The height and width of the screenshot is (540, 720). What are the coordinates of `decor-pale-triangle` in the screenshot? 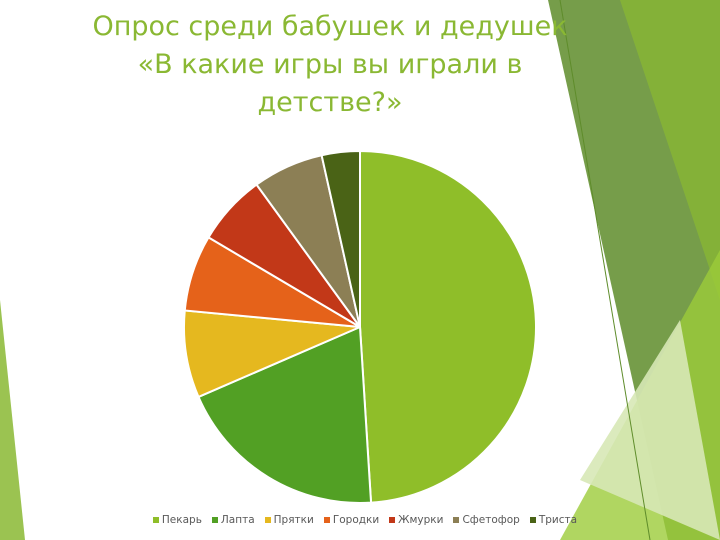 It's located at (650, 430).